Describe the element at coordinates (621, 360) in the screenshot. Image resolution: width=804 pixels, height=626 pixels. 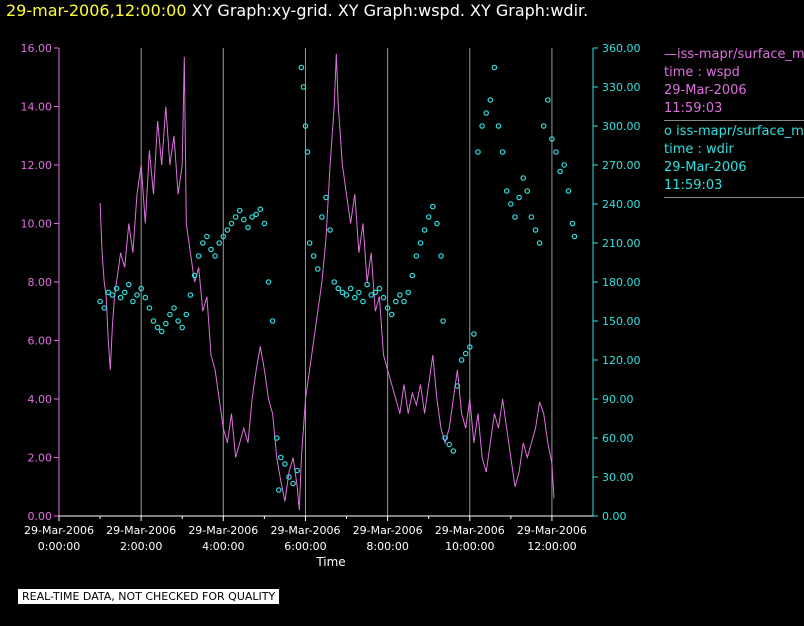
I see `y-right-tick-label: 120.00` at that location.